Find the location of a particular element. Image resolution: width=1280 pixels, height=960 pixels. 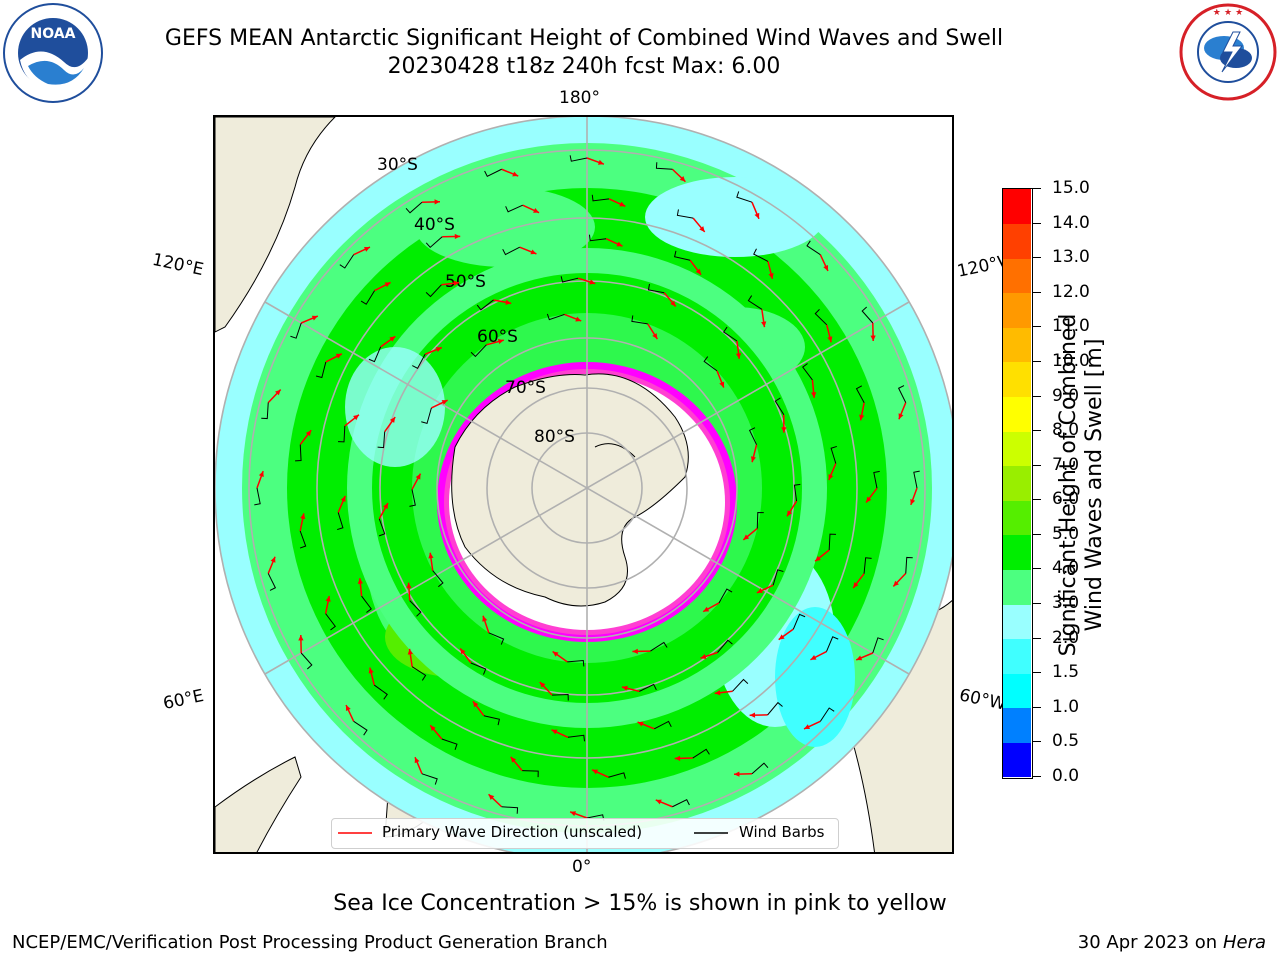

colorbar-tick-label: 12.0 is located at coordinates (1071, 291).